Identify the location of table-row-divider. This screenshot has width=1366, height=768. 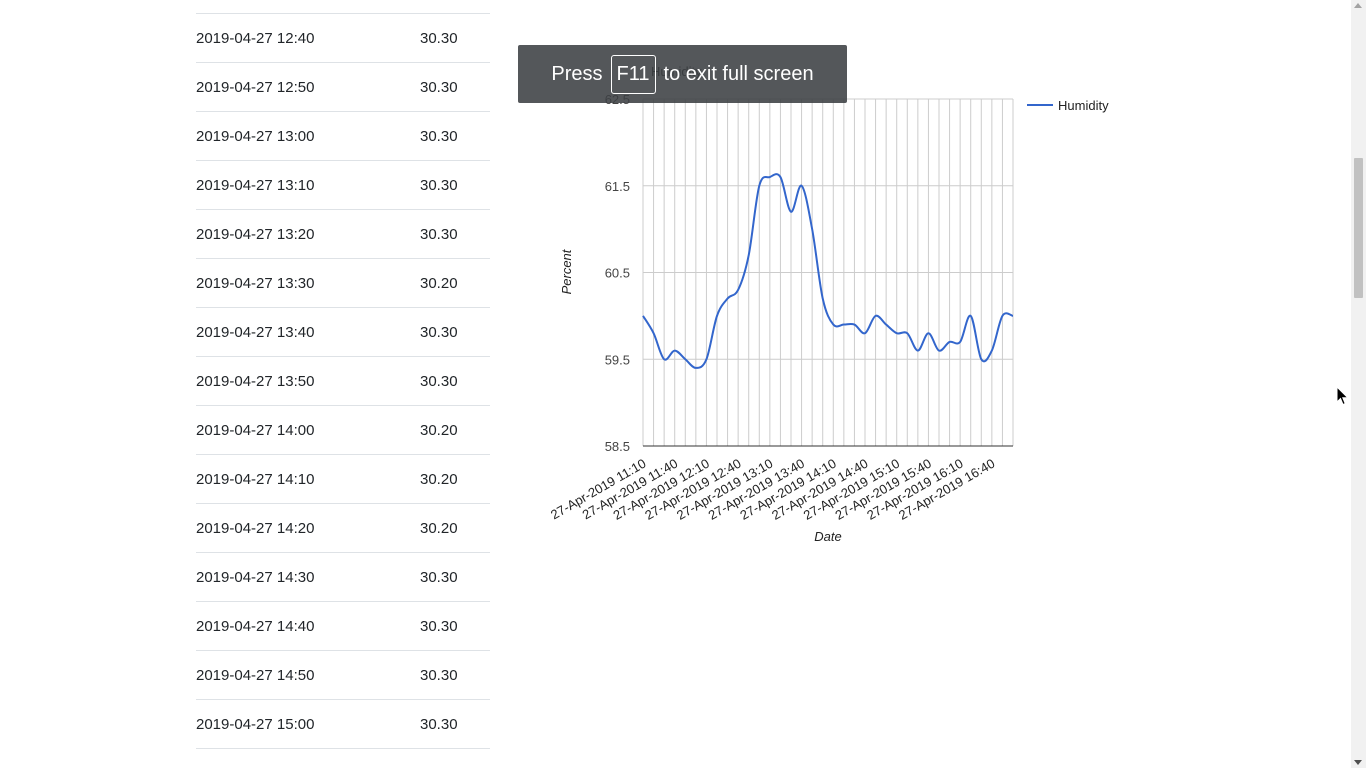
(343, 748).